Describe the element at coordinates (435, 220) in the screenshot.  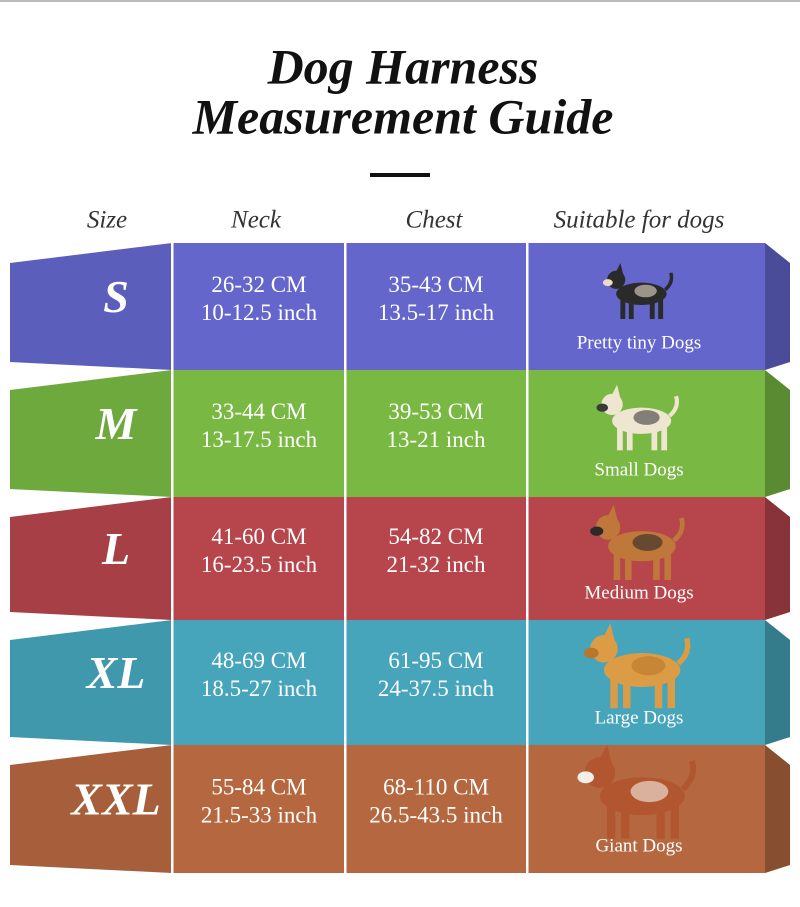
I see `column-header: Chest` at that location.